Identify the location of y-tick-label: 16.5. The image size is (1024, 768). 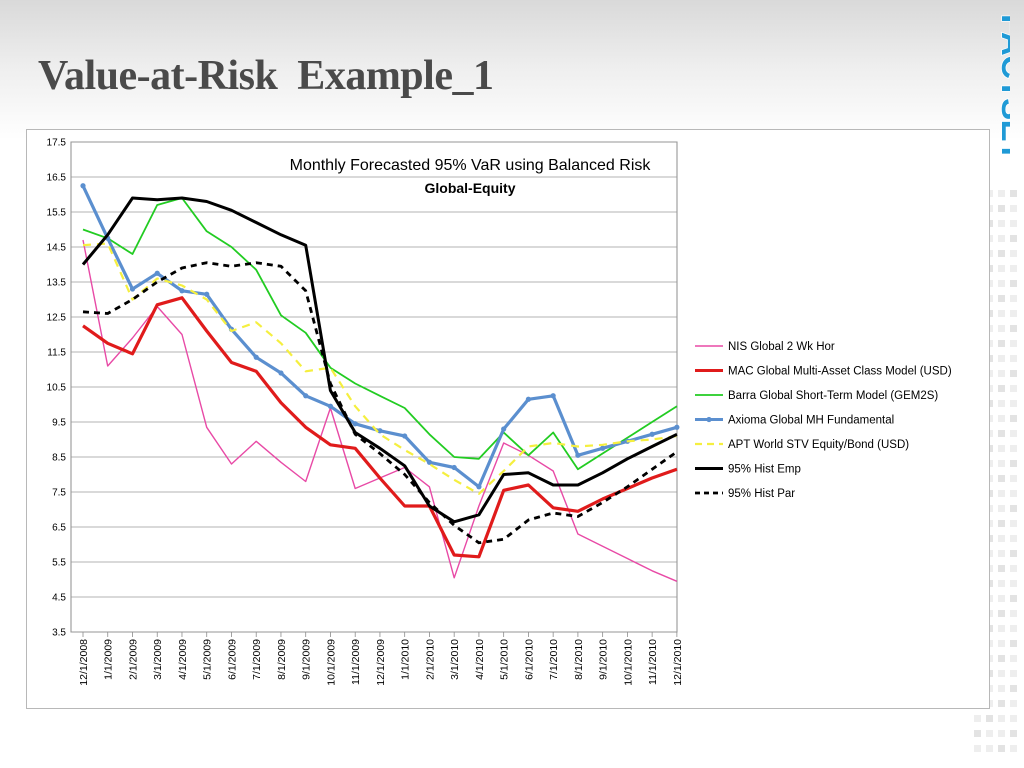
(57, 178).